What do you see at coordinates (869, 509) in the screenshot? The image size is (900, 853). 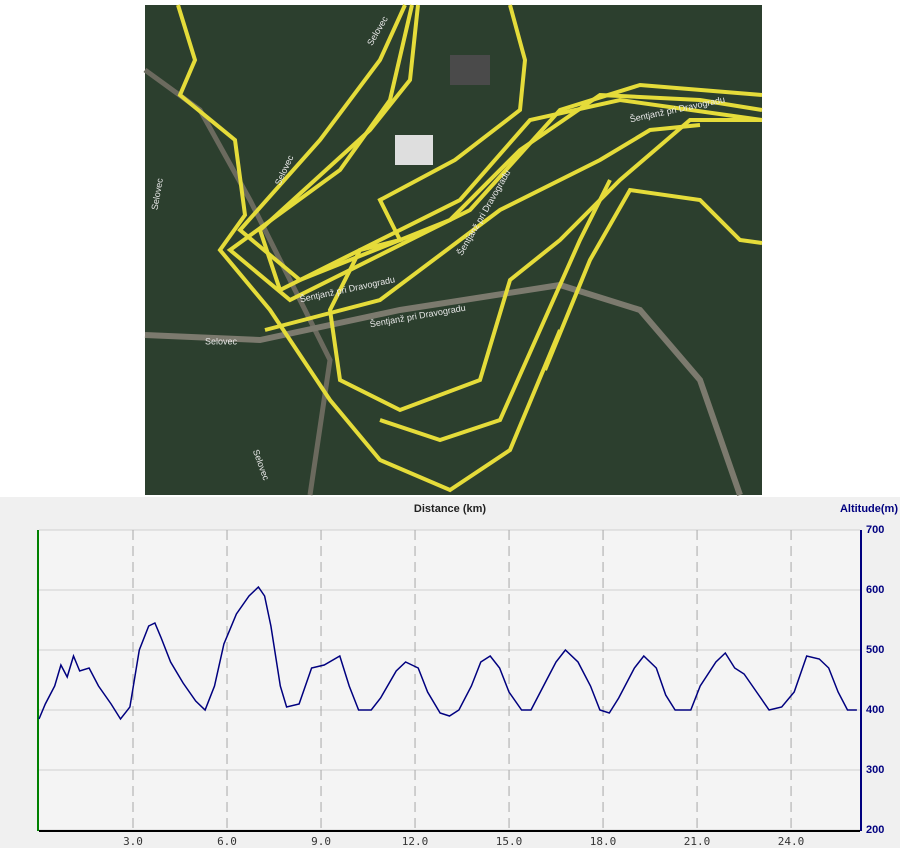 I see `y-axis-label: Altitude(m)` at bounding box center [869, 509].